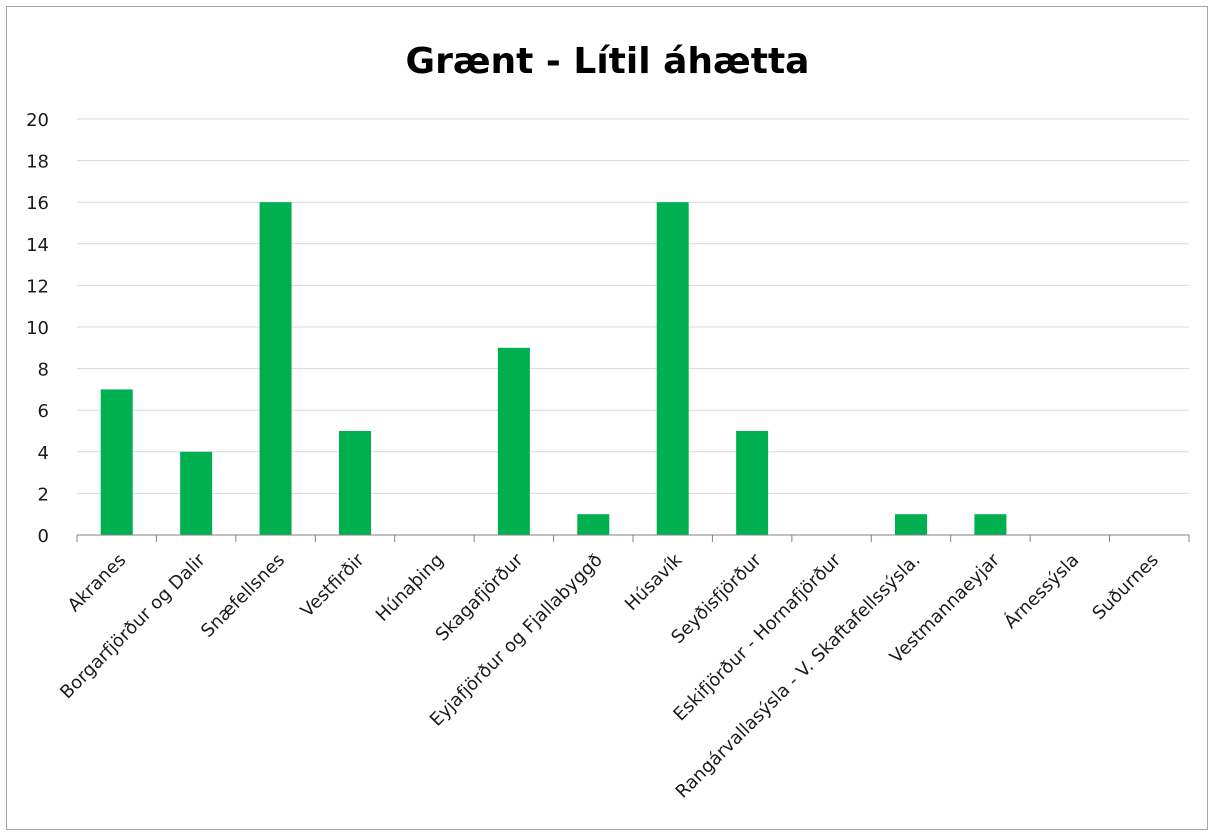  What do you see at coordinates (410, 588) in the screenshot?
I see `x-tick-label: Húnaþing` at bounding box center [410, 588].